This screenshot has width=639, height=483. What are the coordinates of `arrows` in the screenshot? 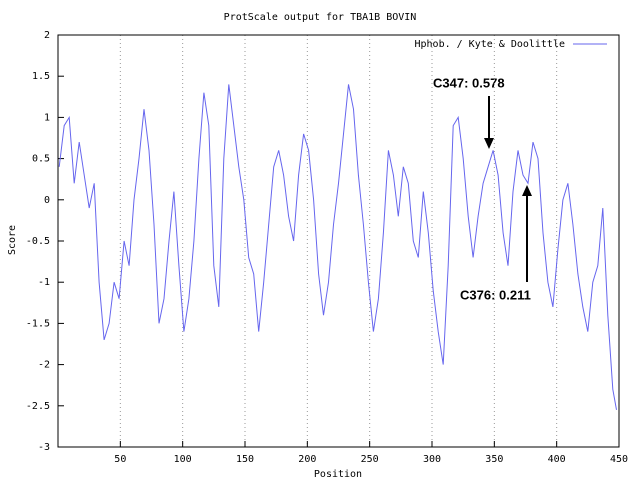 It's located at (508, 189).